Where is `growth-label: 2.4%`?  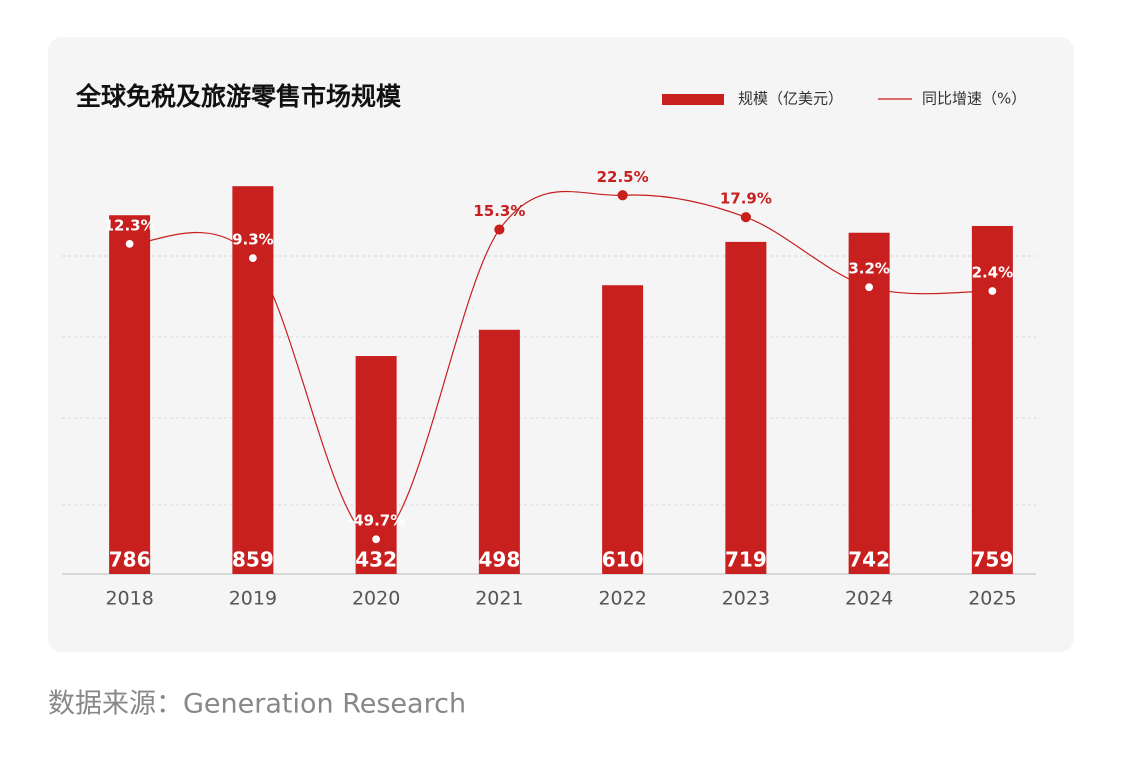
growth-label: 2.4% is located at coordinates (993, 273).